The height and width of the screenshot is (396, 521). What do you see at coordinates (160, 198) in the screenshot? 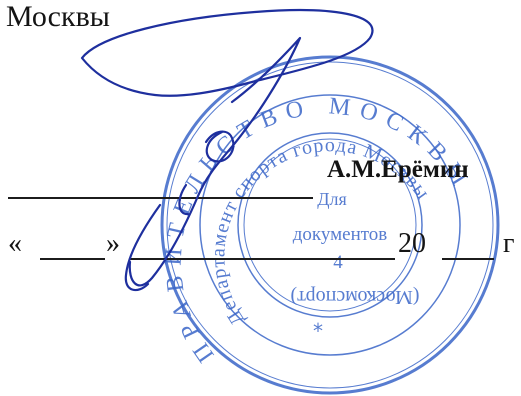
I see `signature-line` at bounding box center [160, 198].